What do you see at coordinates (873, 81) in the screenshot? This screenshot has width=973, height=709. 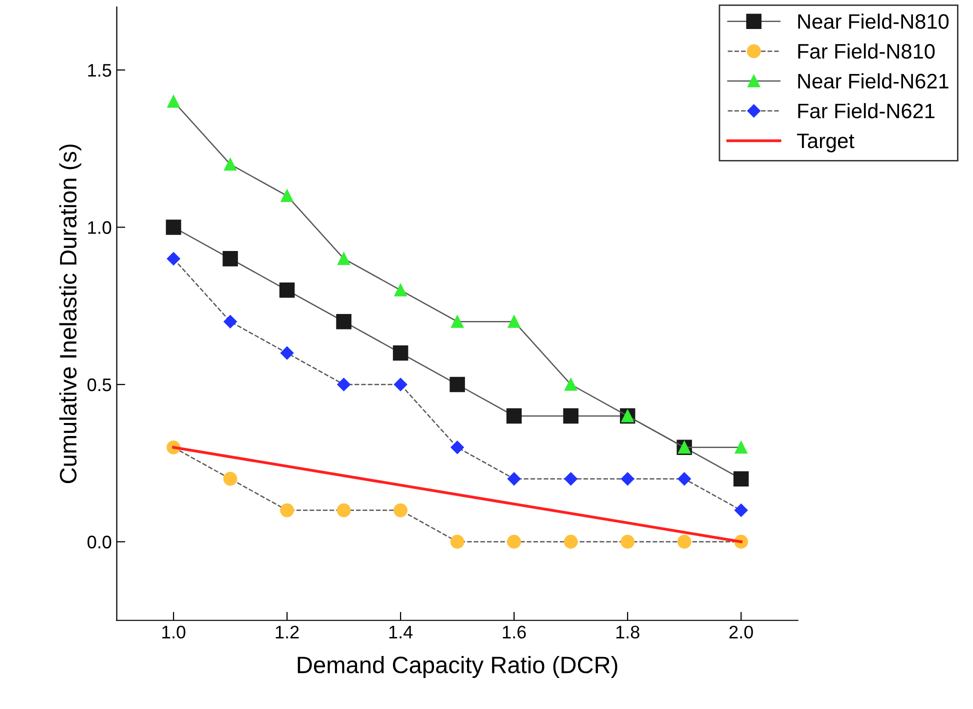 I see `legend-label: Near Field-N621` at bounding box center [873, 81].